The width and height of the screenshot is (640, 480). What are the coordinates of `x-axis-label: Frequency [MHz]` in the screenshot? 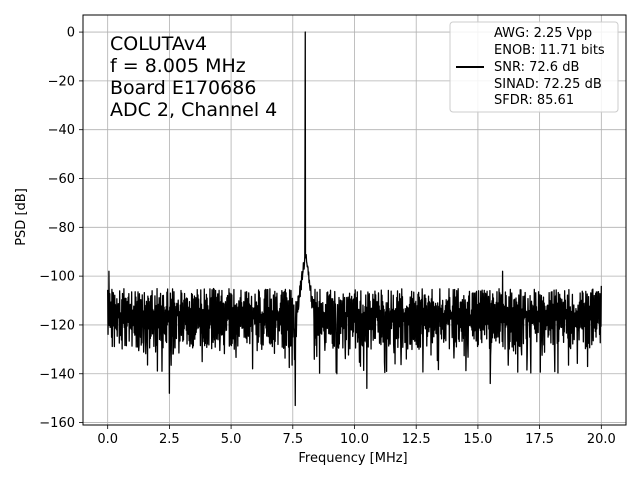 It's located at (352, 458).